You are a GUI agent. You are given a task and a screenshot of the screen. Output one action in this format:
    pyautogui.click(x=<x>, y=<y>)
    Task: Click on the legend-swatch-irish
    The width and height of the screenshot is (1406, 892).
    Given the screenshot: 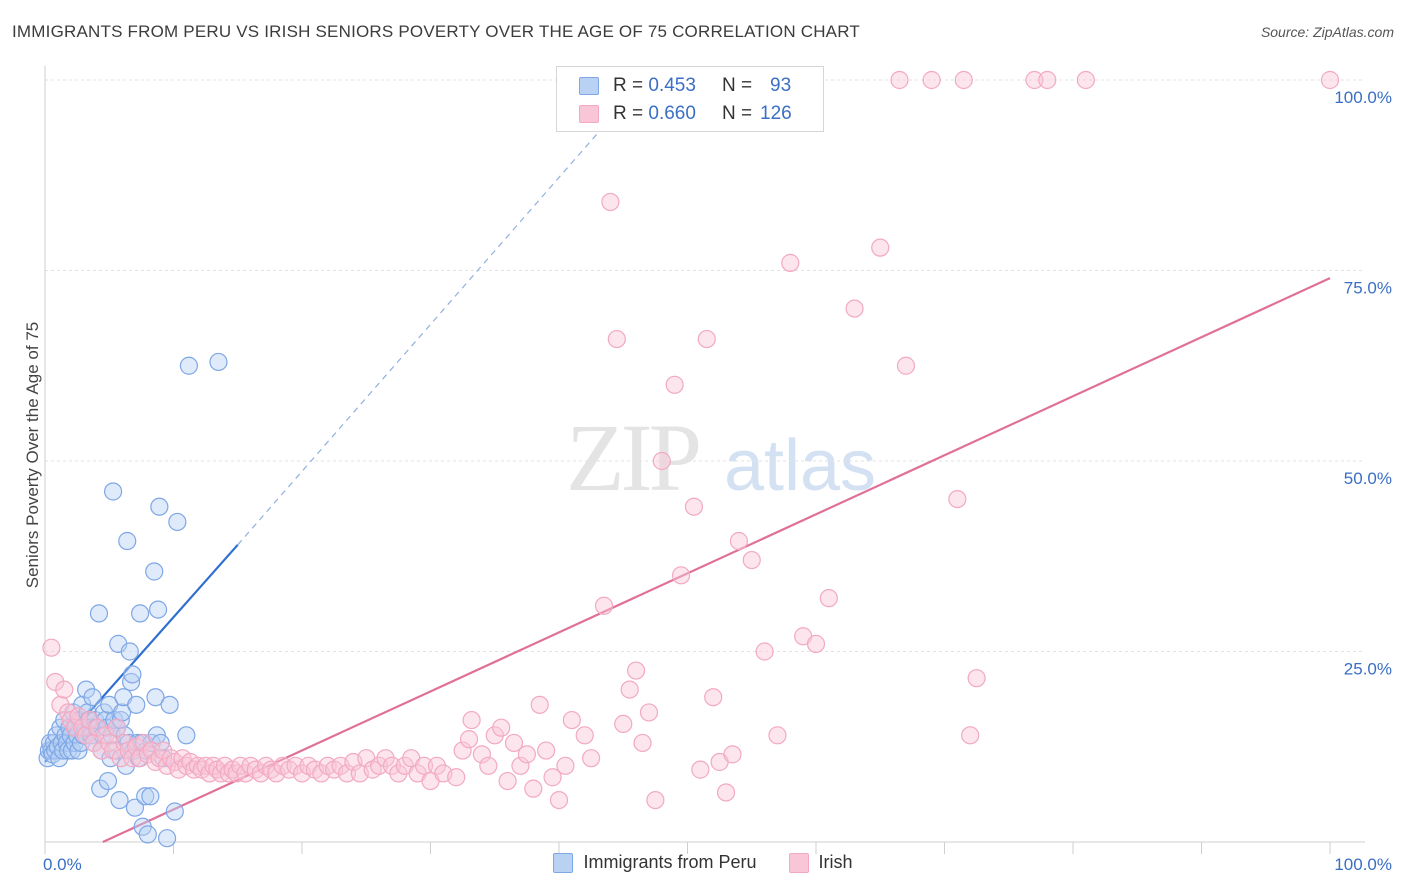 What is the action you would take?
    pyautogui.click(x=589, y=114)
    